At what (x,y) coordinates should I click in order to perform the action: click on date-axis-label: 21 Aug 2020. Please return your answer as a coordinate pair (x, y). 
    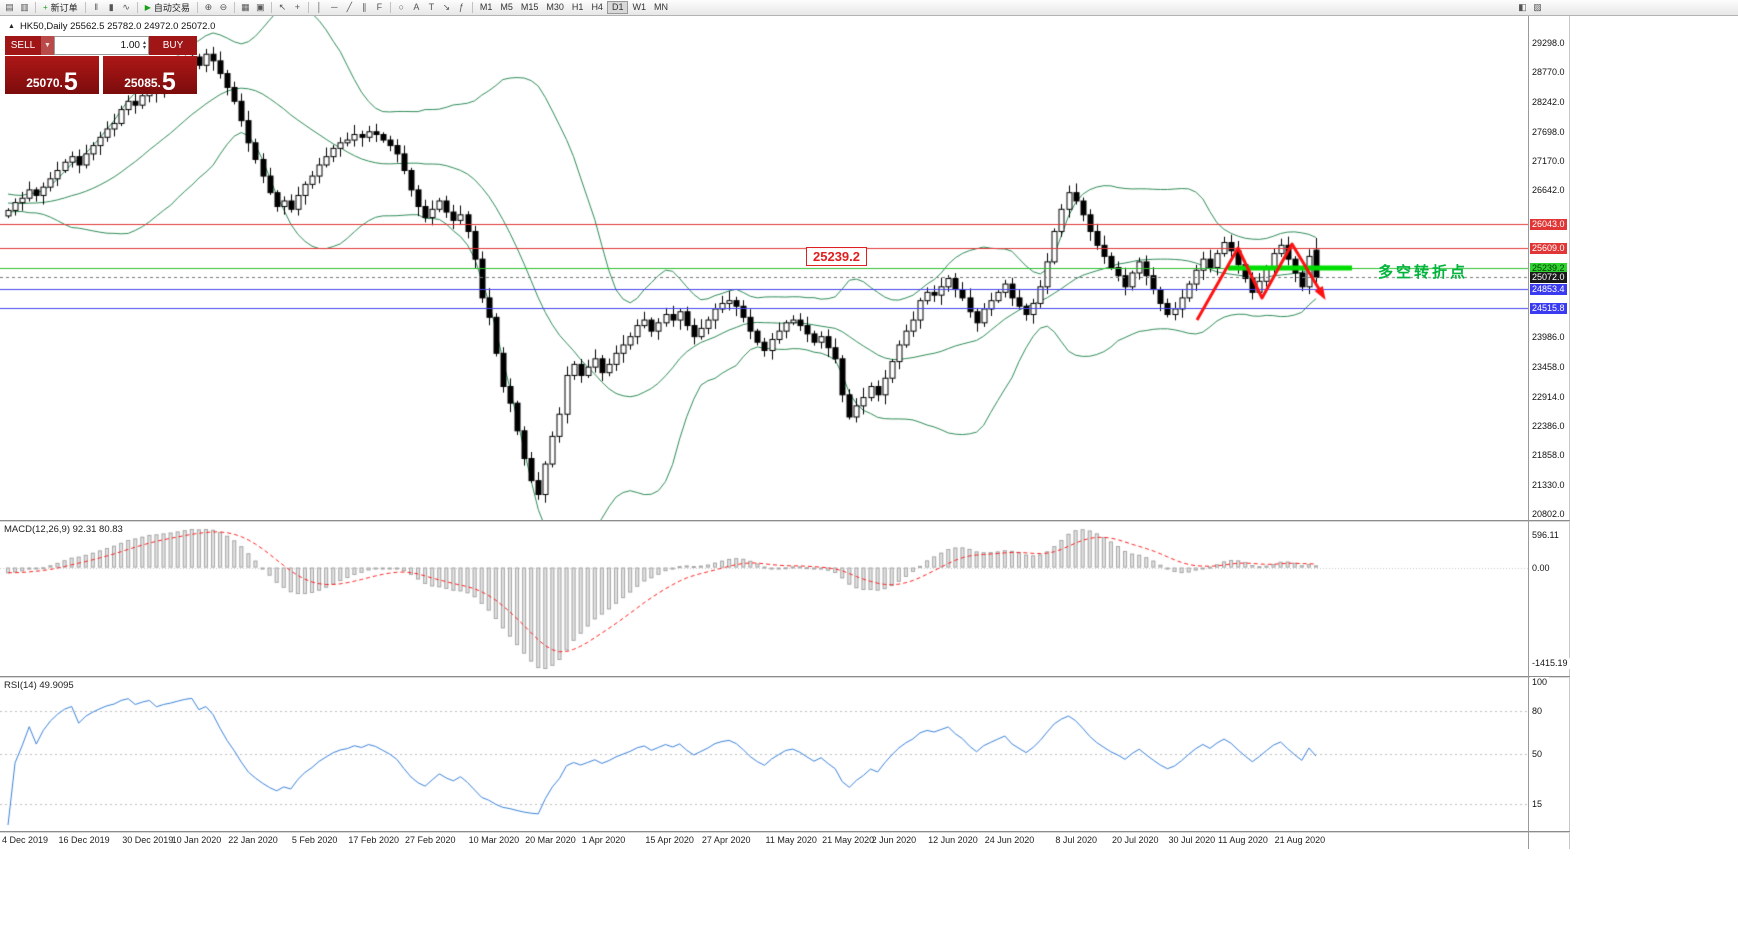
    Looking at the image, I should click on (1300, 840).